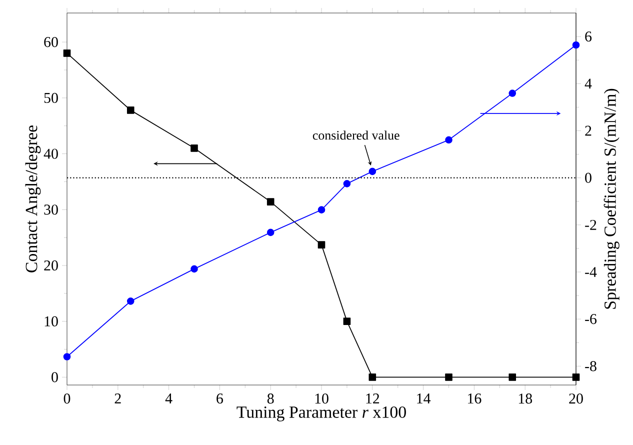 Image resolution: width=633 pixels, height=445 pixels. I want to click on y2-tick-label: -2, so click(590, 225).